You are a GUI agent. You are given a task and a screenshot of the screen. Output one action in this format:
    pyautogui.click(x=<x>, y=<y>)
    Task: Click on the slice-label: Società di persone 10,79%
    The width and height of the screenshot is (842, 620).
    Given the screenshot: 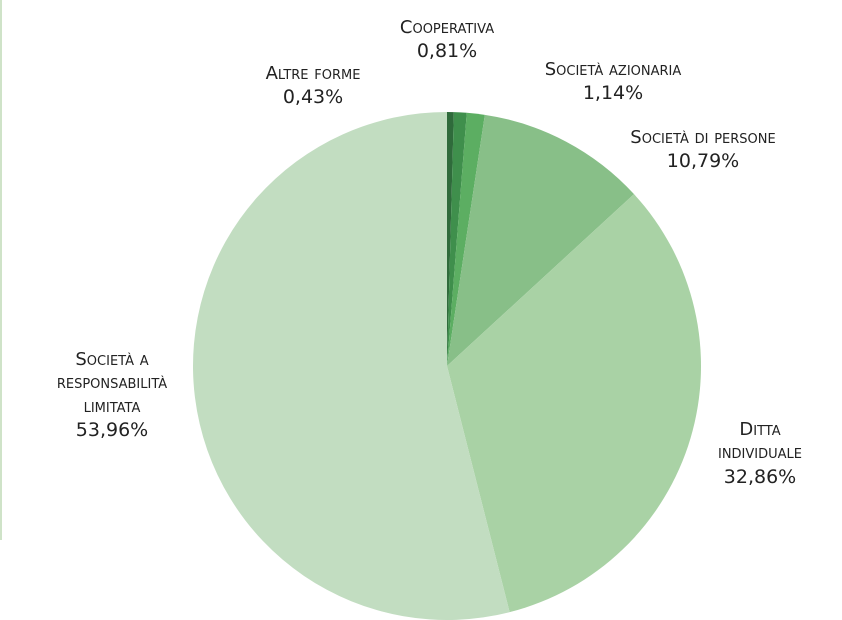 What is the action you would take?
    pyautogui.click(x=702, y=150)
    